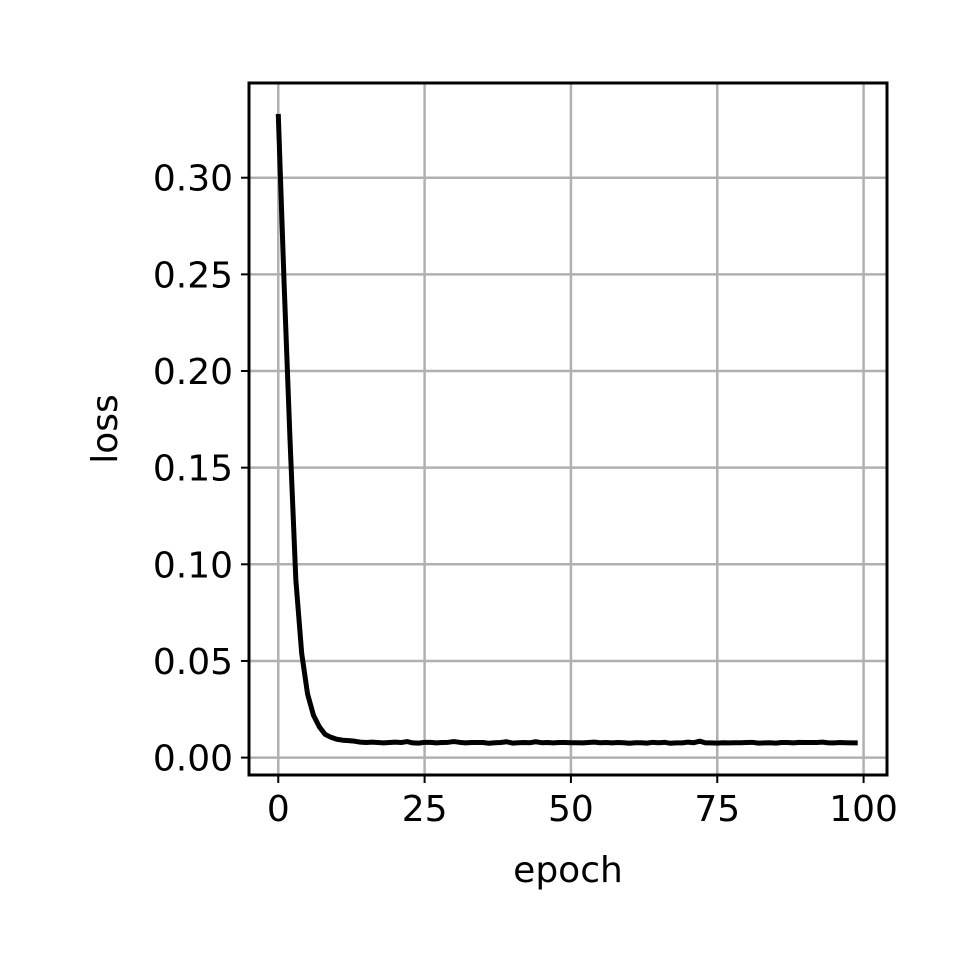  I want to click on y-tick-label: 0.25, so click(193, 275).